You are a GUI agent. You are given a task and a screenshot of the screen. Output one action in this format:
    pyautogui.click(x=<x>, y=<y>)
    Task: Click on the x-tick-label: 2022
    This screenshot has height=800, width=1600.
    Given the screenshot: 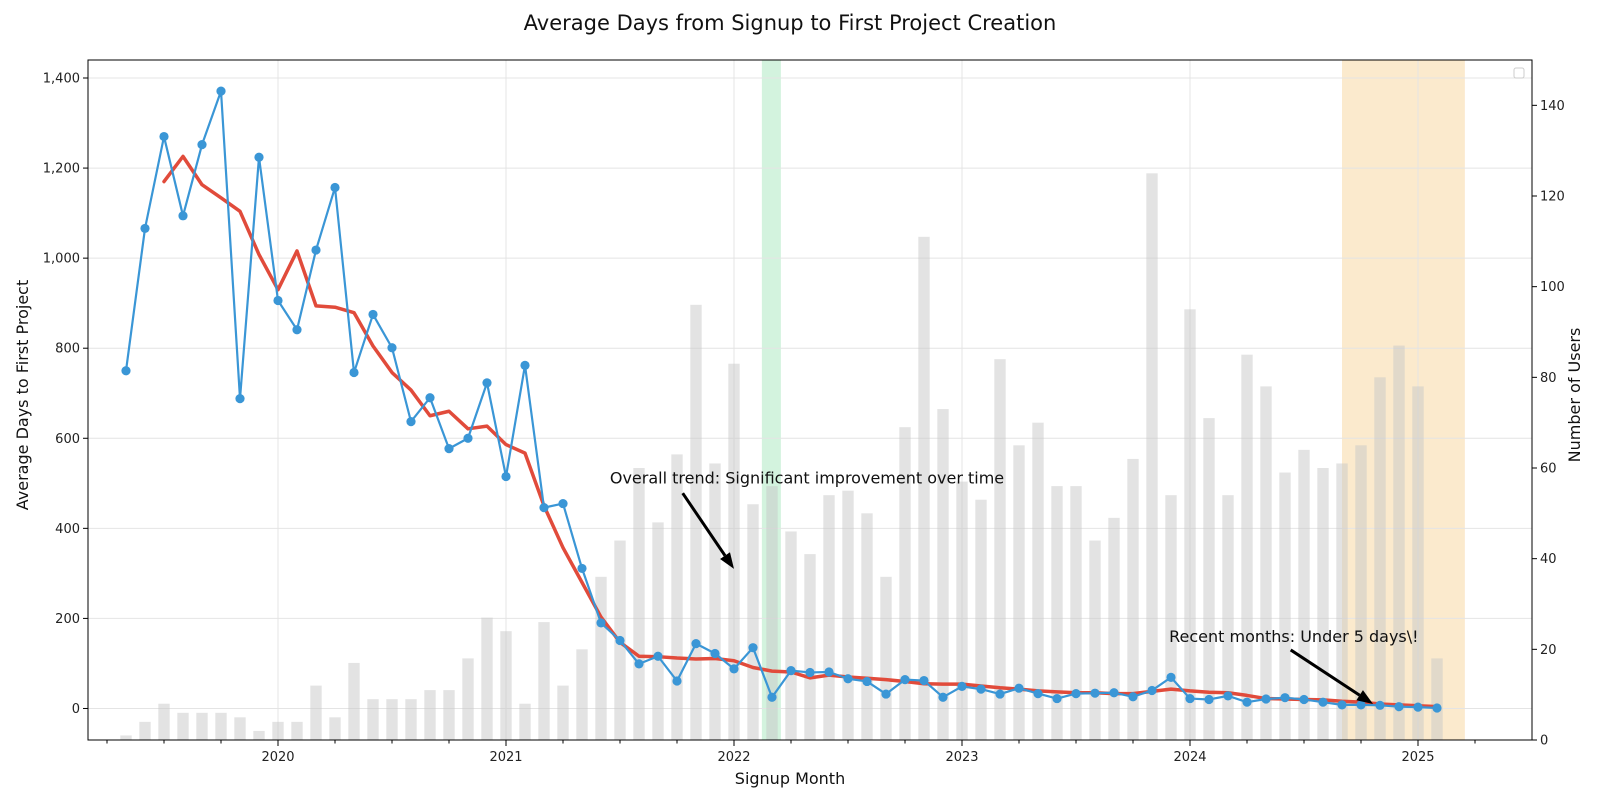 What is the action you would take?
    pyautogui.click(x=733, y=757)
    